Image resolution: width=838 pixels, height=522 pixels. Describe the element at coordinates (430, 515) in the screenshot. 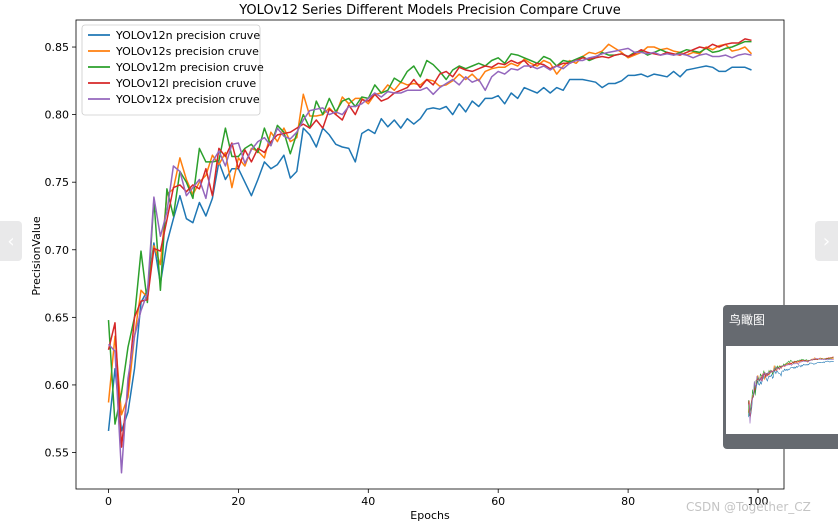

I see `x-axis-label: Epochs` at that location.